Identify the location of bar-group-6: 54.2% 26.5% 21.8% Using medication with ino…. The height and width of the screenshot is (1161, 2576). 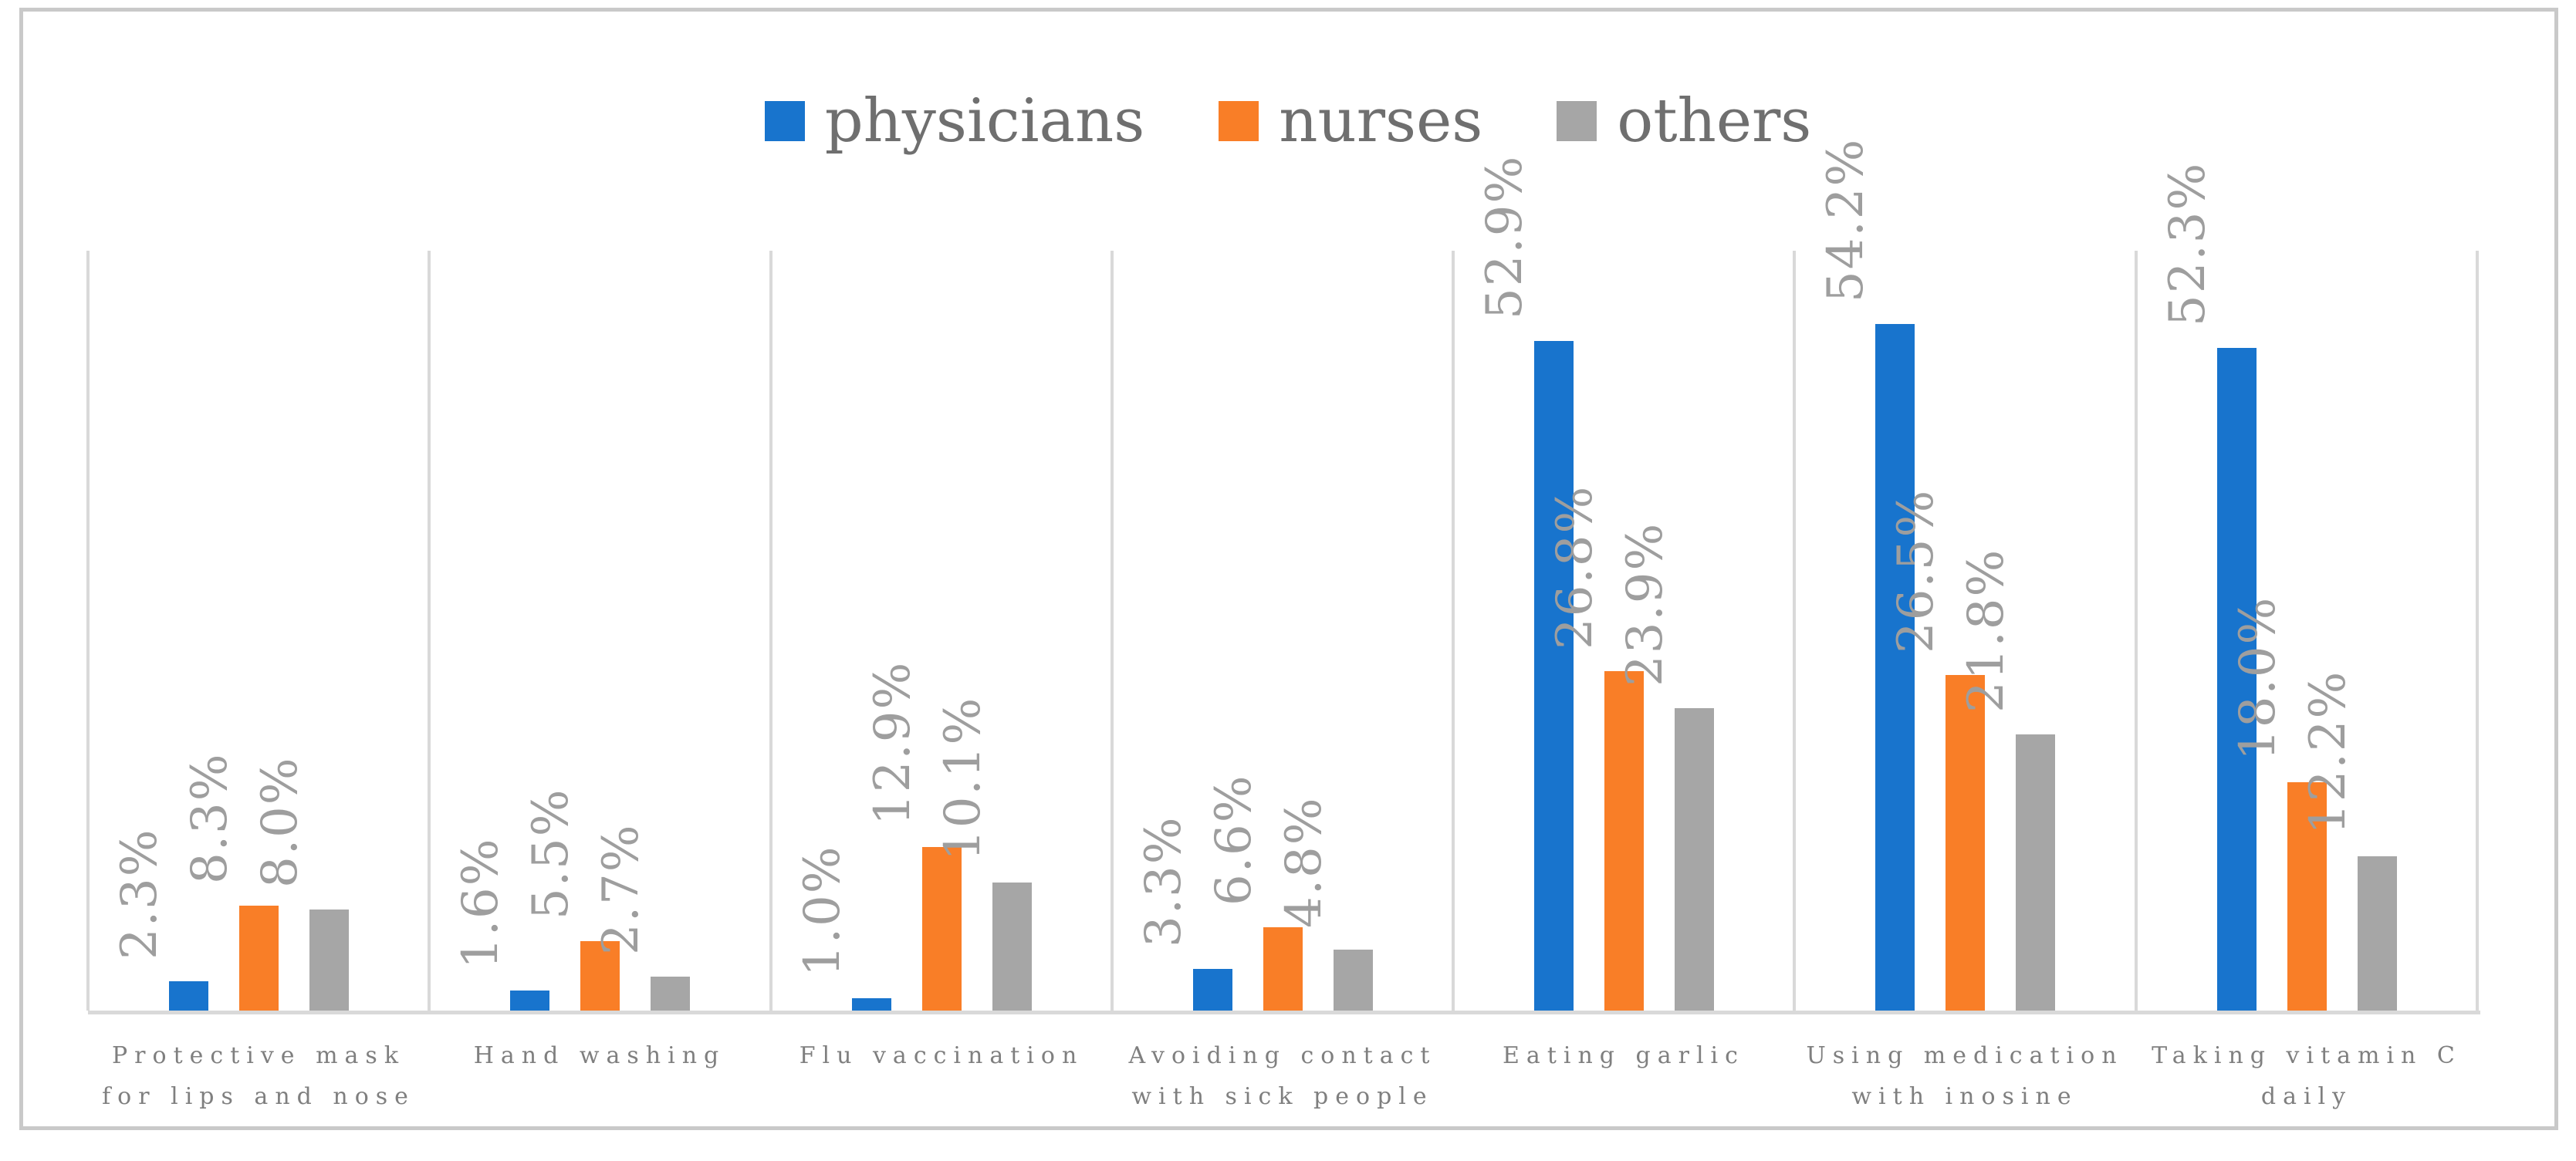
(1964, 624).